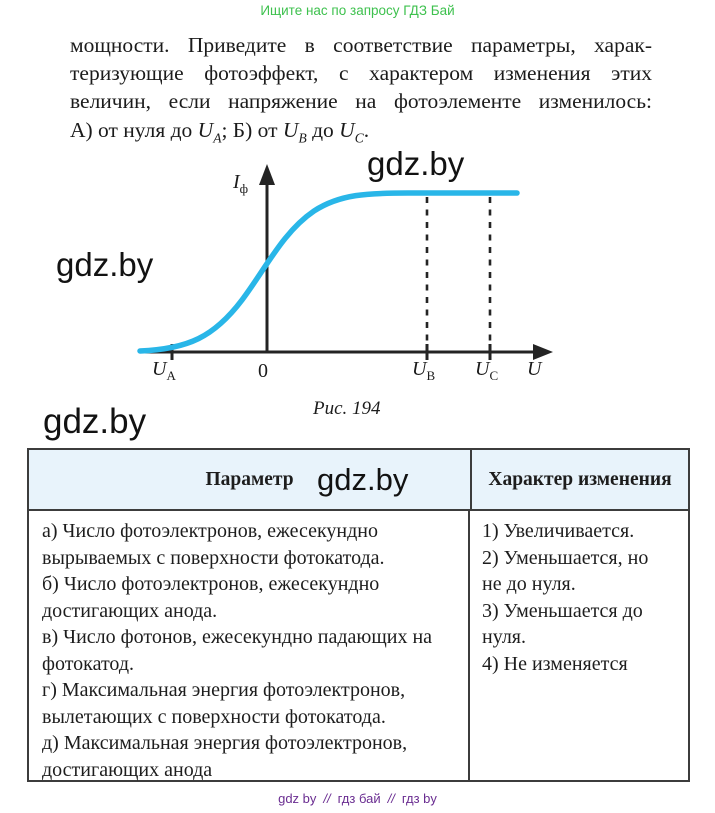 This screenshot has height=813, width=715. Describe the element at coordinates (267, 174) in the screenshot. I see `y-axis-arrow` at that location.